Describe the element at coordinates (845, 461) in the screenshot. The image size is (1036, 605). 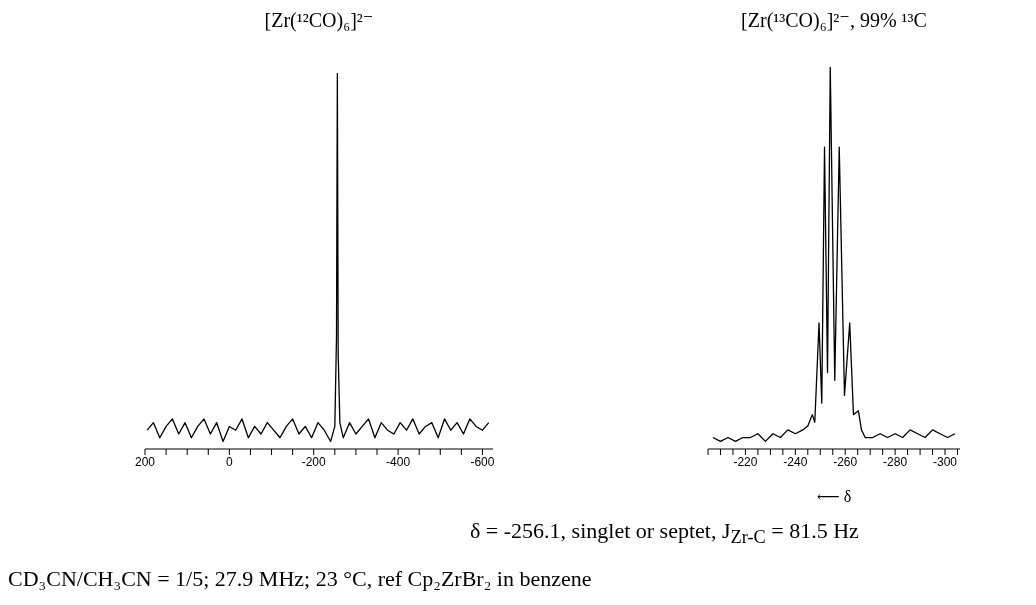
I see `x-tick-label: -260` at that location.